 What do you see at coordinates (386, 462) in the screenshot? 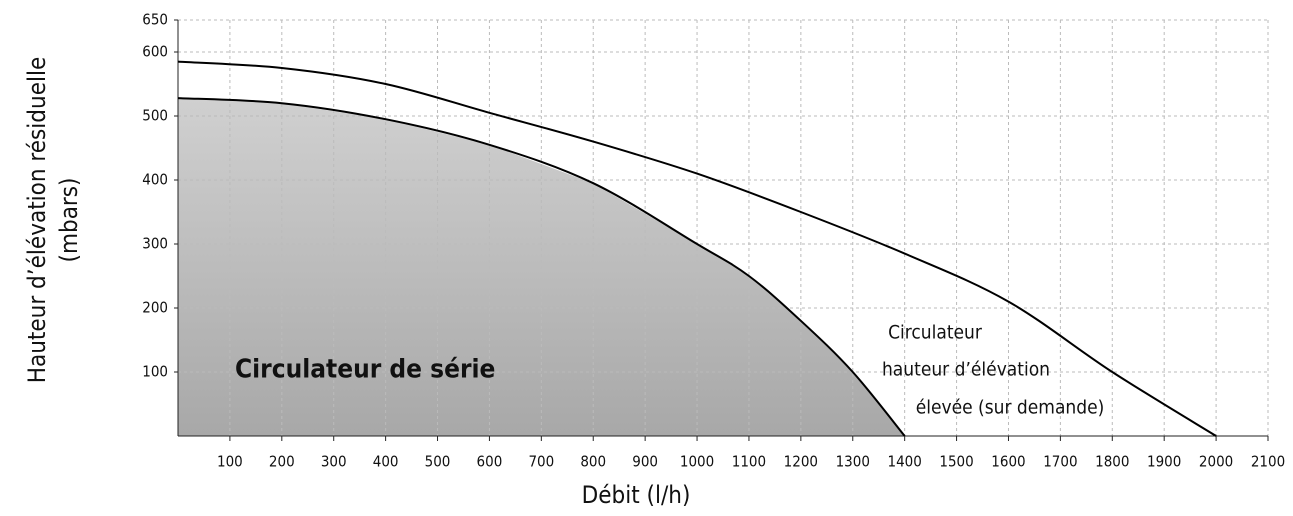
I see `x-tick-label: 400` at bounding box center [386, 462].